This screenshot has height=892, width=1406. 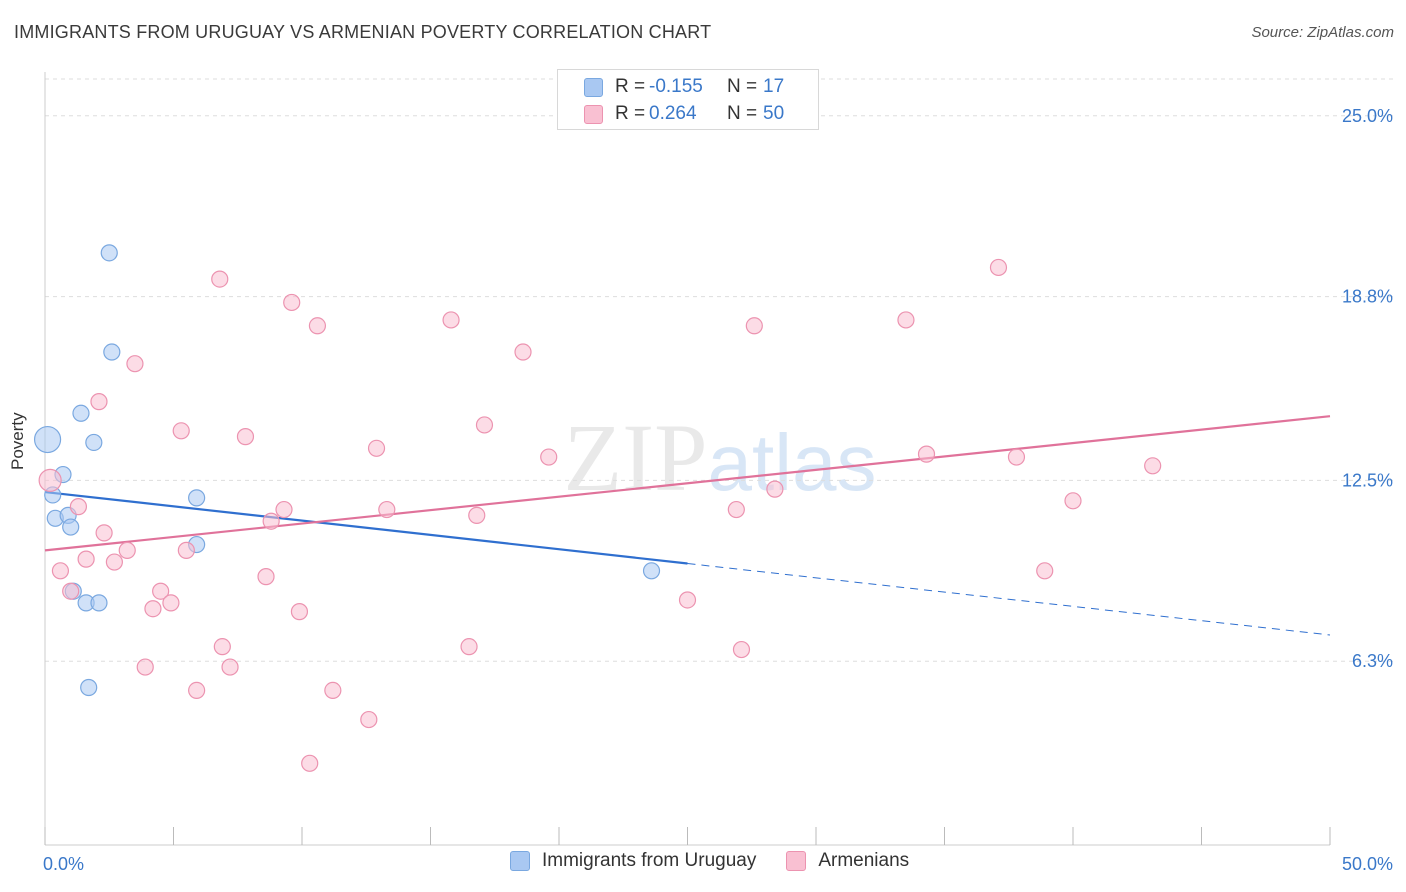 I want to click on legend-row-armenians: R = 0.264 N = 50, so click(x=684, y=114).